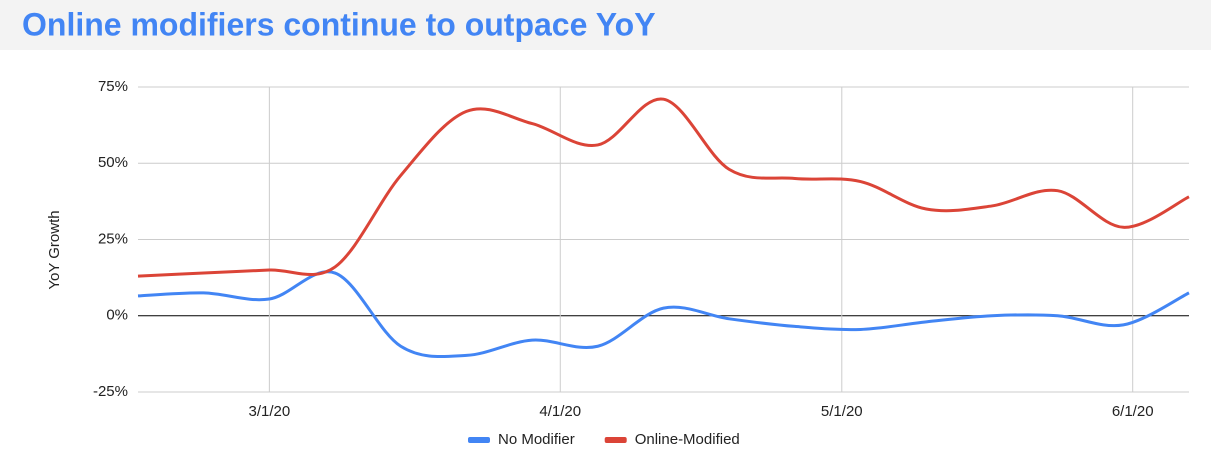 Image resolution: width=1211 pixels, height=468 pixels. What do you see at coordinates (117, 315) in the screenshot?
I see `y-tick-label: 0%` at bounding box center [117, 315].